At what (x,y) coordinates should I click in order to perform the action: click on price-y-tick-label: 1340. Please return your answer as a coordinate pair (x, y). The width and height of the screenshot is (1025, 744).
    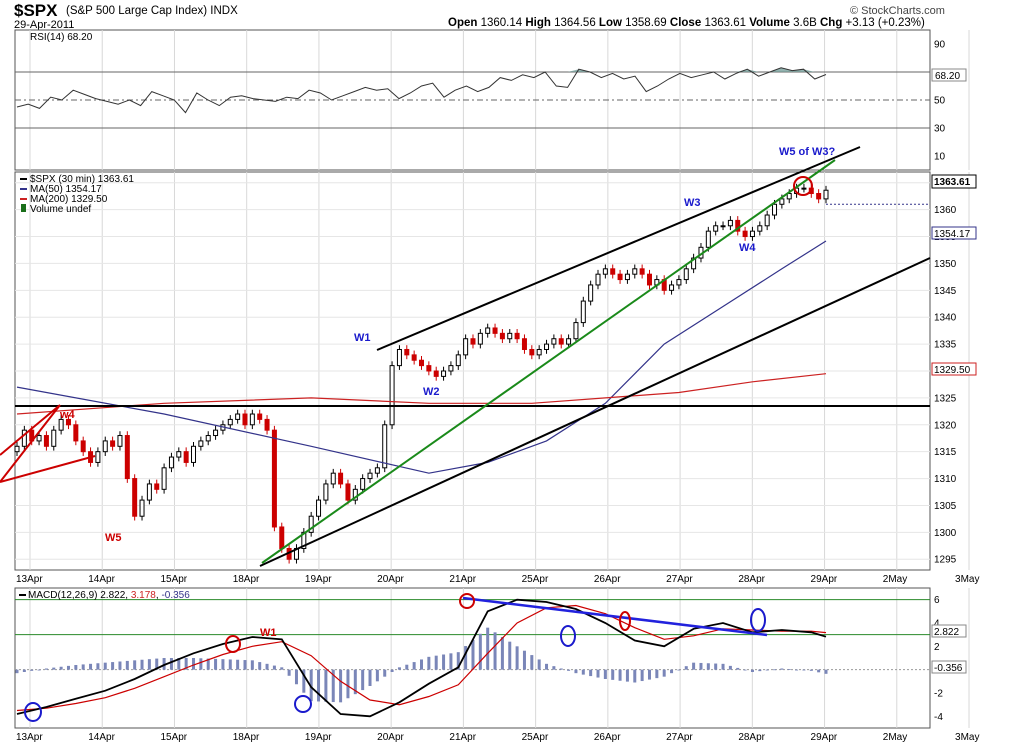
    Looking at the image, I should click on (945, 318).